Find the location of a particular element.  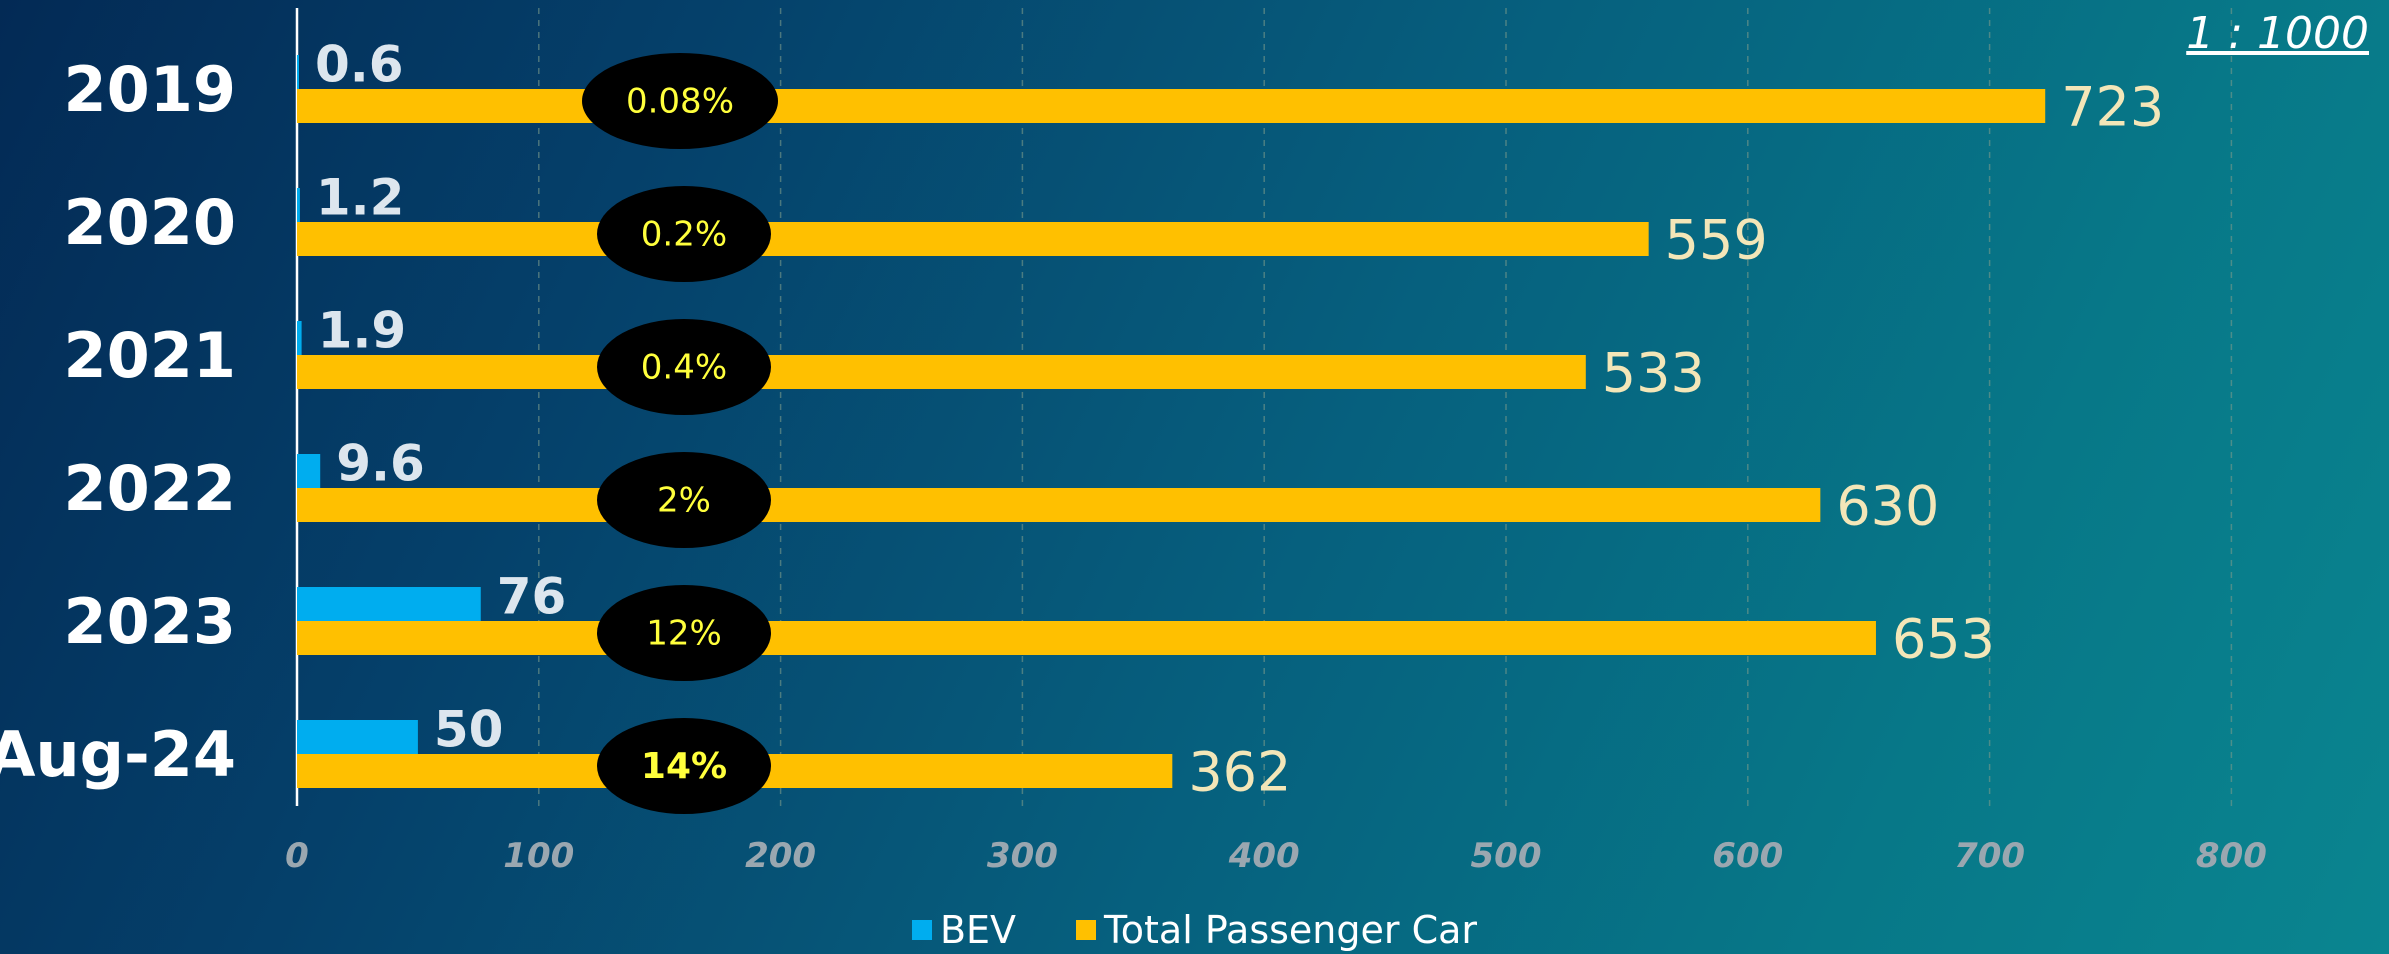

x-tick-label: 700 is located at coordinates (1989, 856).